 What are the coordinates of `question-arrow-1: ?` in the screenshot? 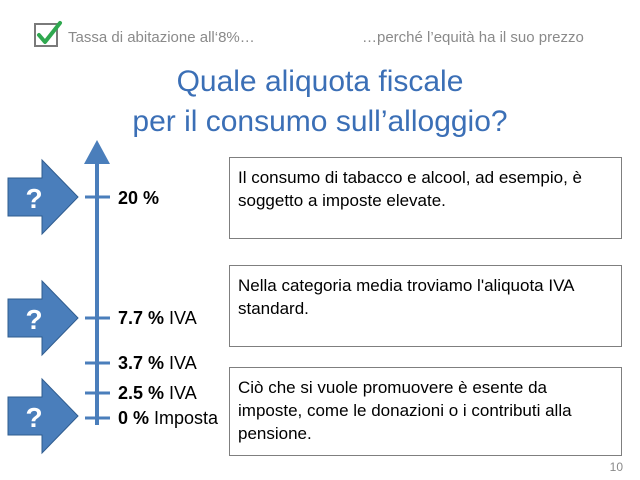 It's located at (43, 197).